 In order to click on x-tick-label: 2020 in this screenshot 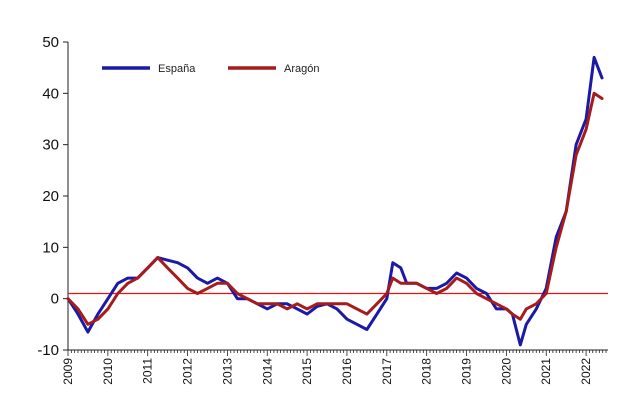, I will do `click(506, 371)`.